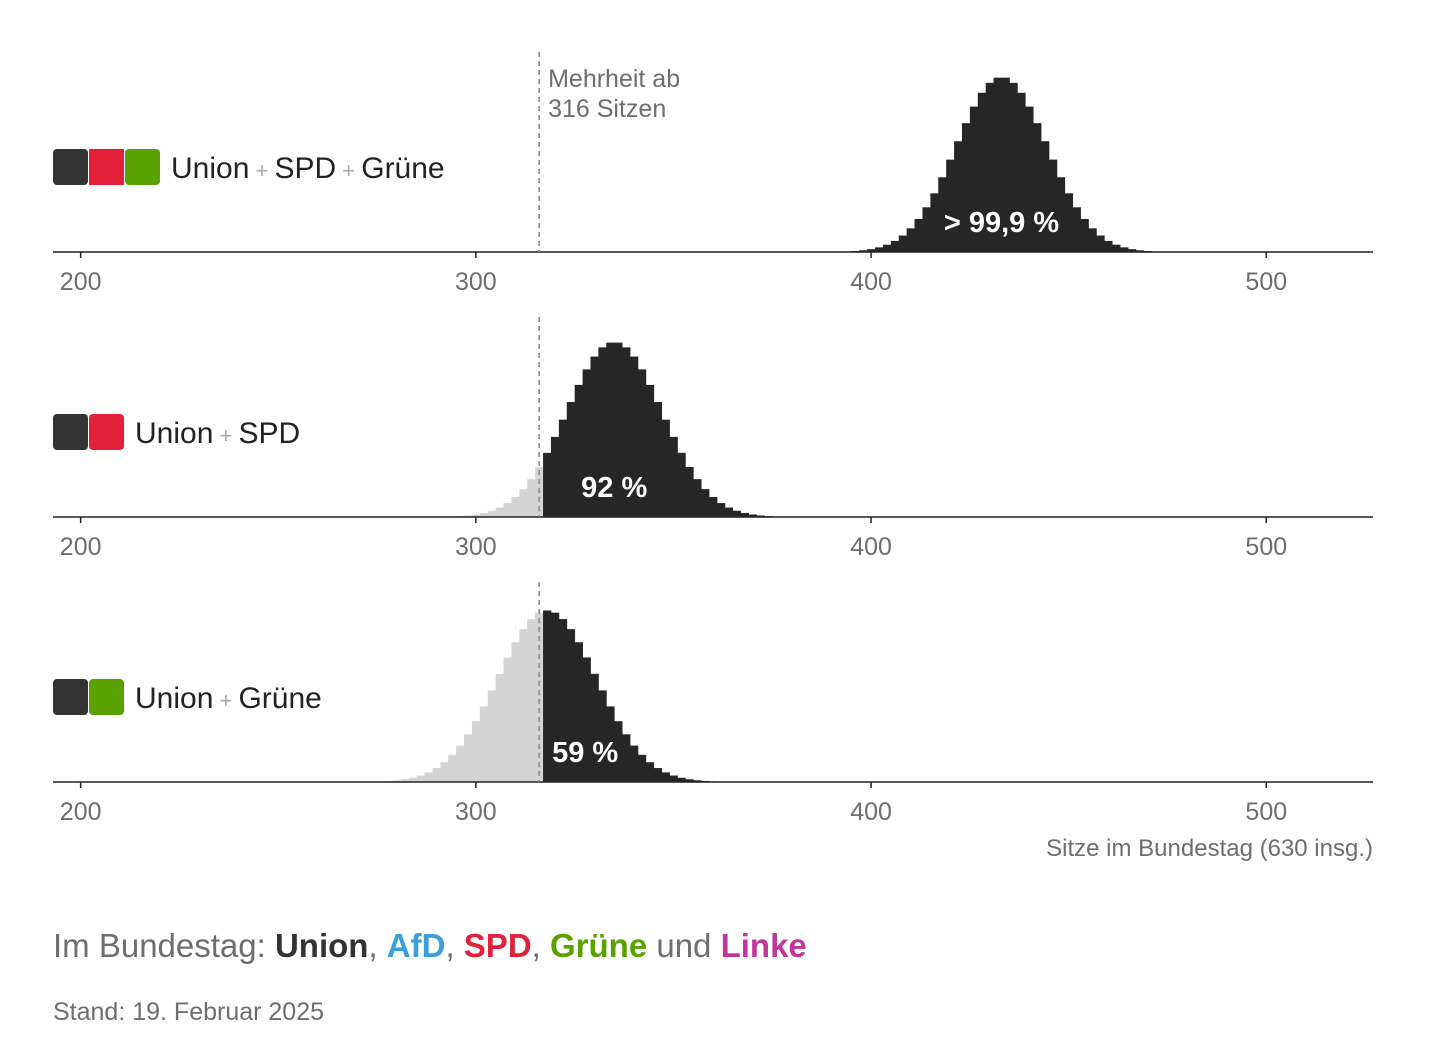 The width and height of the screenshot is (1434, 1064). I want to click on parliament-party-name: Union, so click(321, 945).